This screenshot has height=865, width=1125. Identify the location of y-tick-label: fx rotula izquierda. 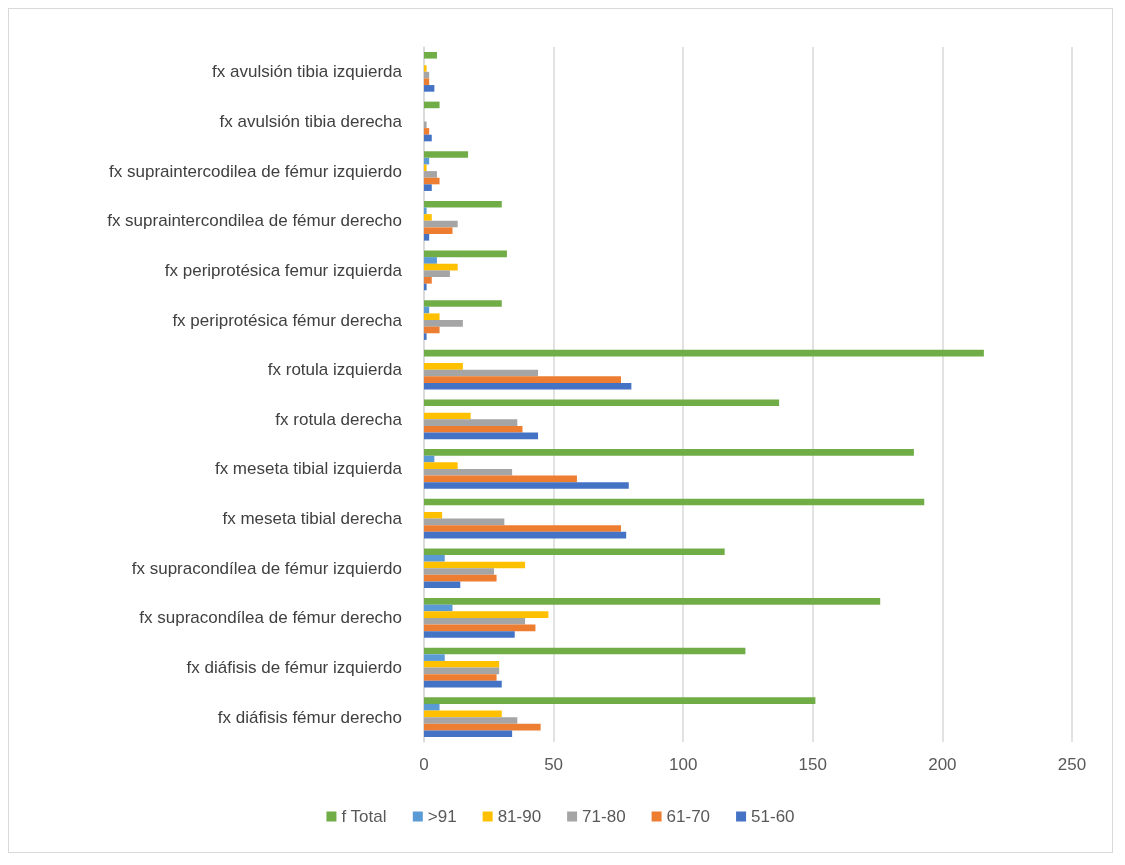
(335, 370).